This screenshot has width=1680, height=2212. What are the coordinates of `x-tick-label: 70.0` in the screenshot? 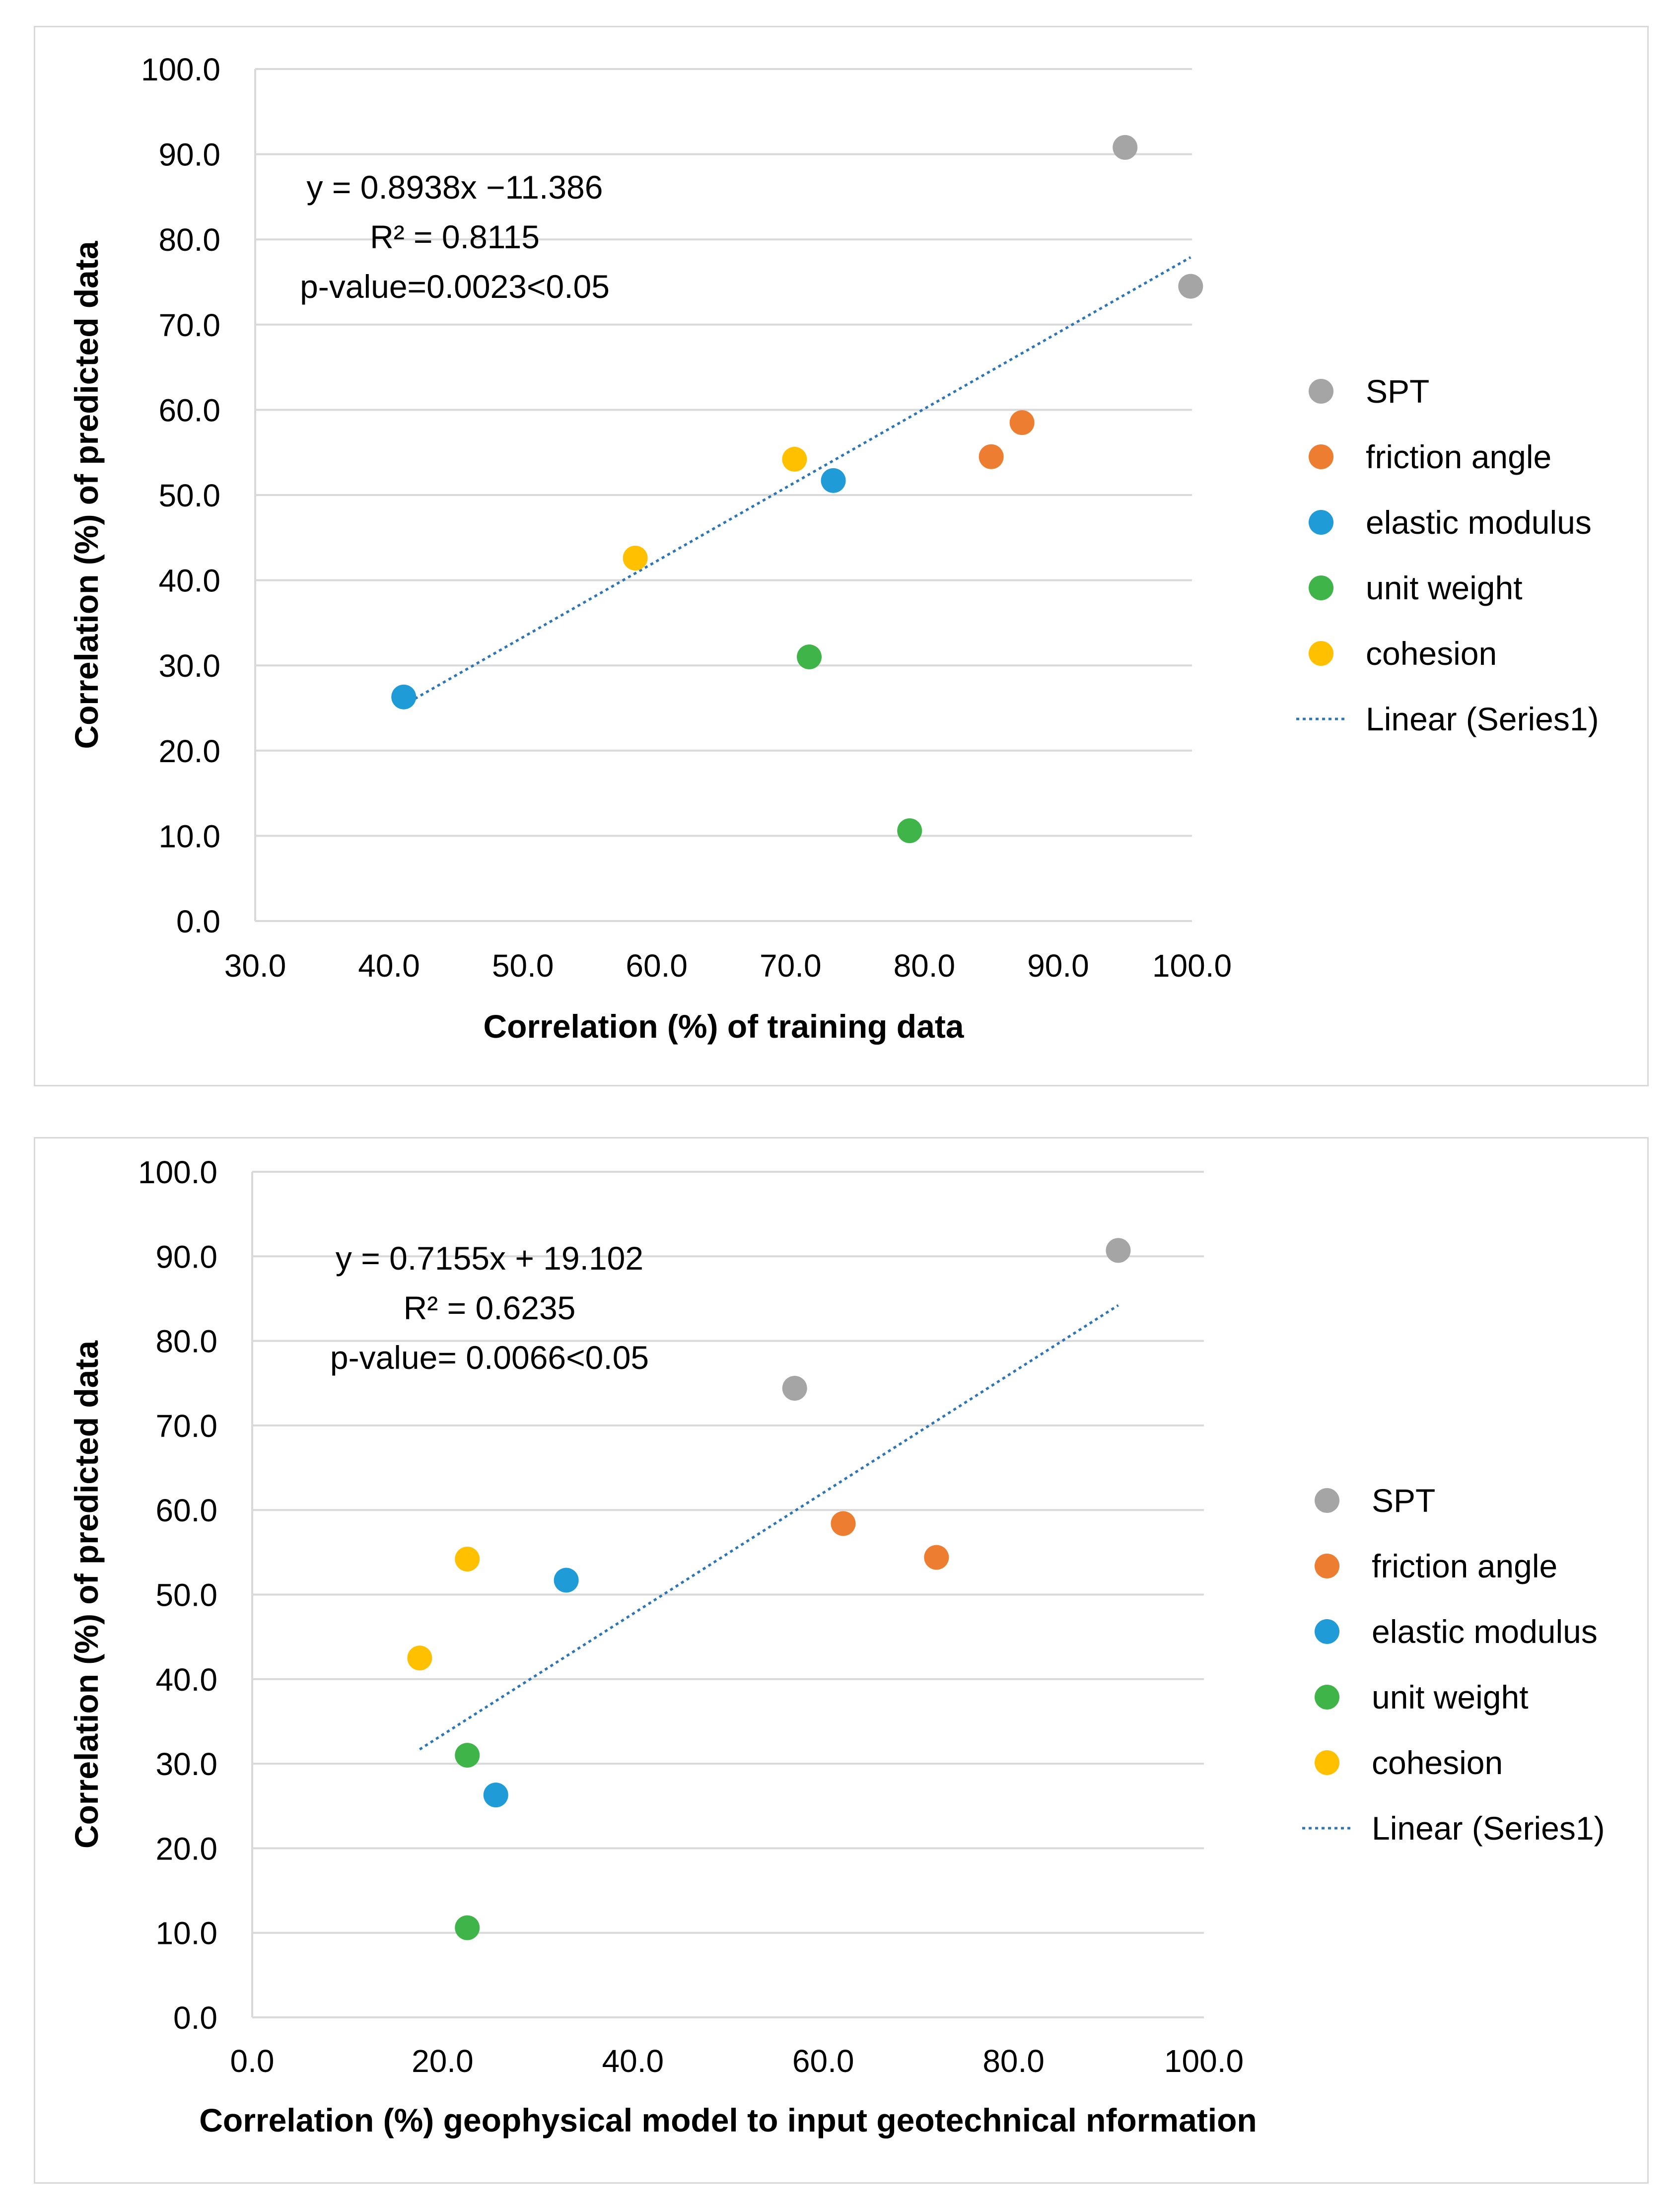 It's located at (791, 966).